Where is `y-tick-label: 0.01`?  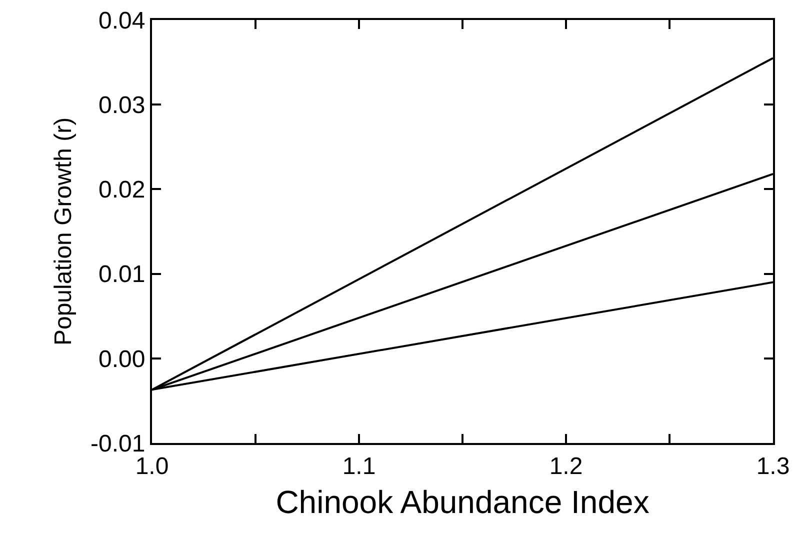 y-tick-label: 0.01 is located at coordinates (122, 274).